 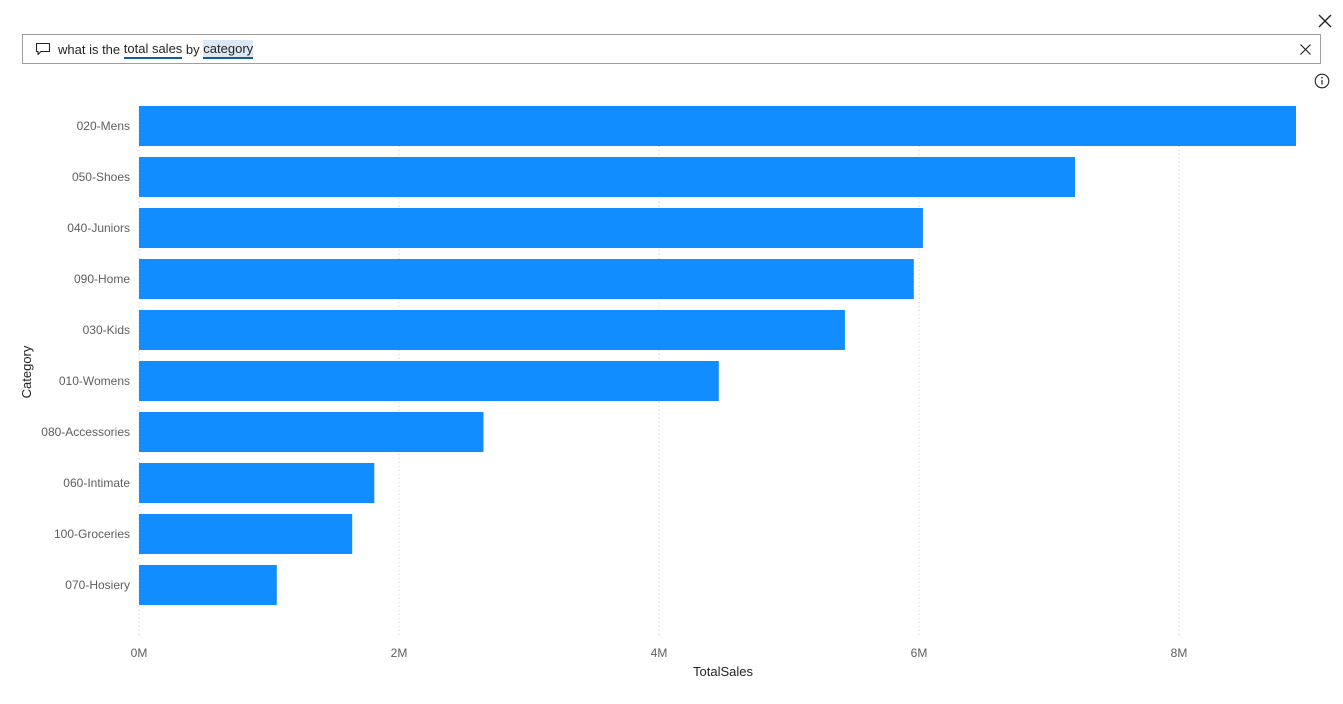 What do you see at coordinates (246, 534) in the screenshot?
I see `bar-100-Groceries` at bounding box center [246, 534].